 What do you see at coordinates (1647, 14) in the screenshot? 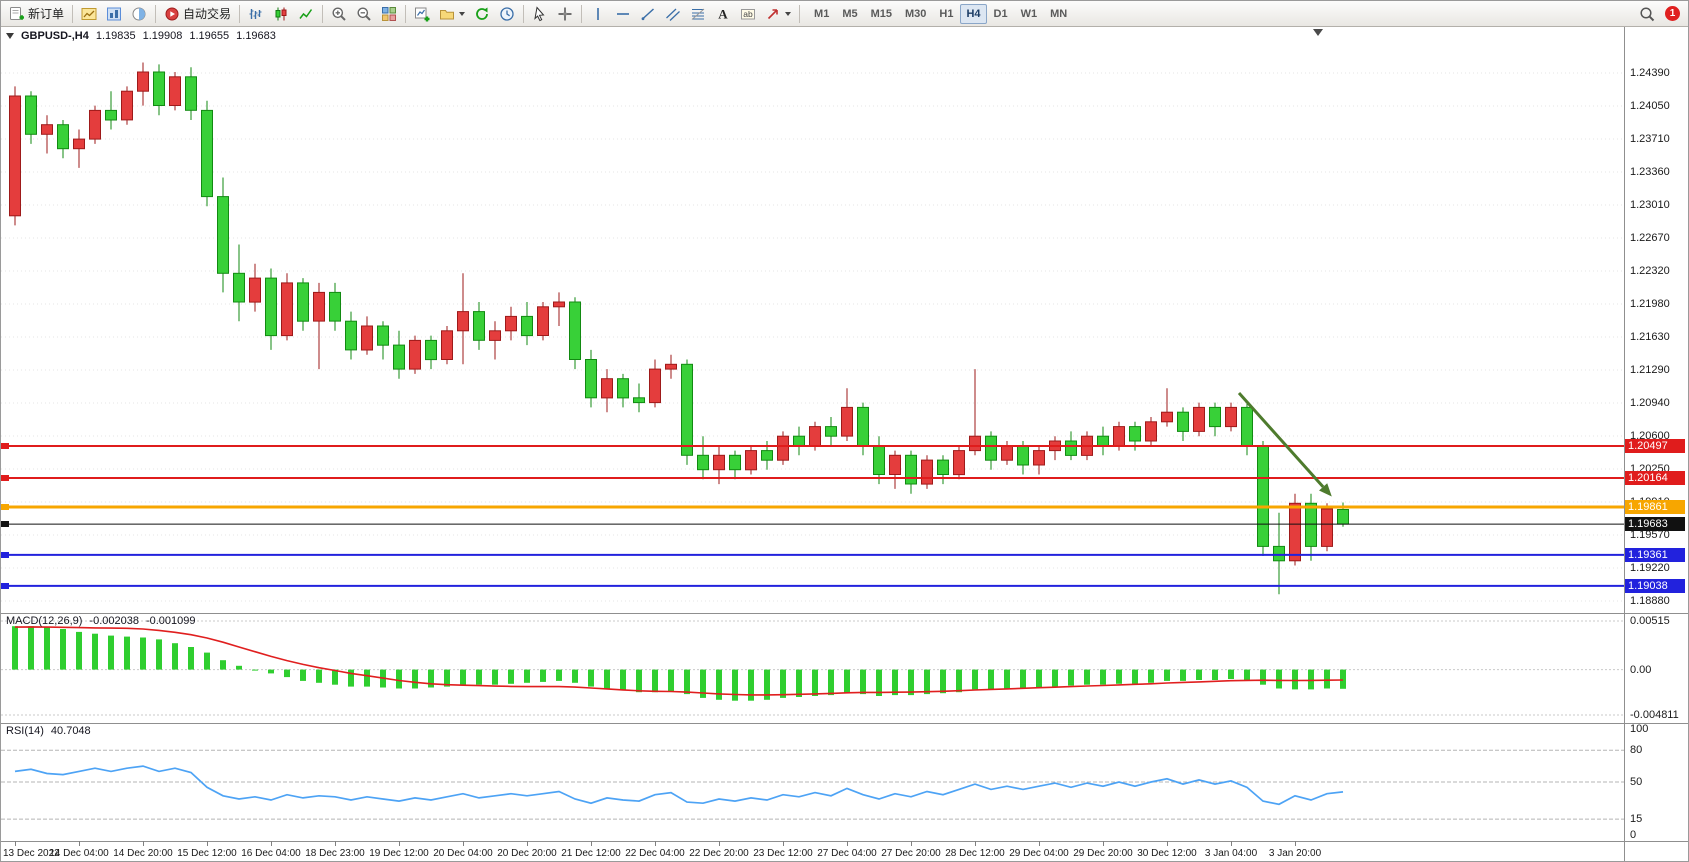
I see `search-button` at bounding box center [1647, 14].